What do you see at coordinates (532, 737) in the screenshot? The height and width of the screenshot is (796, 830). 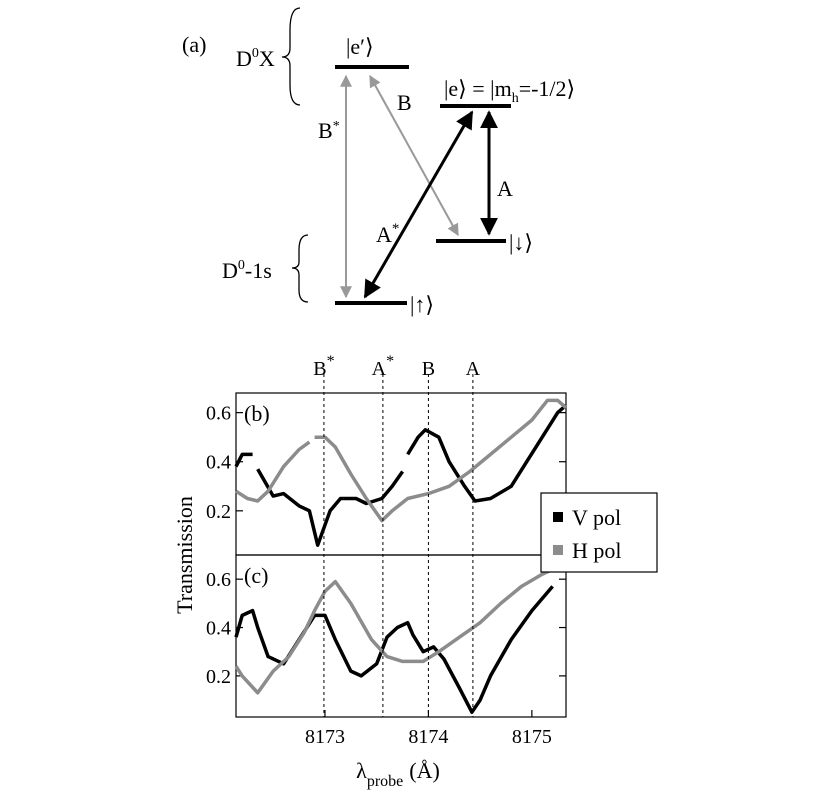 I see `x-tick-label: 8175` at bounding box center [532, 737].